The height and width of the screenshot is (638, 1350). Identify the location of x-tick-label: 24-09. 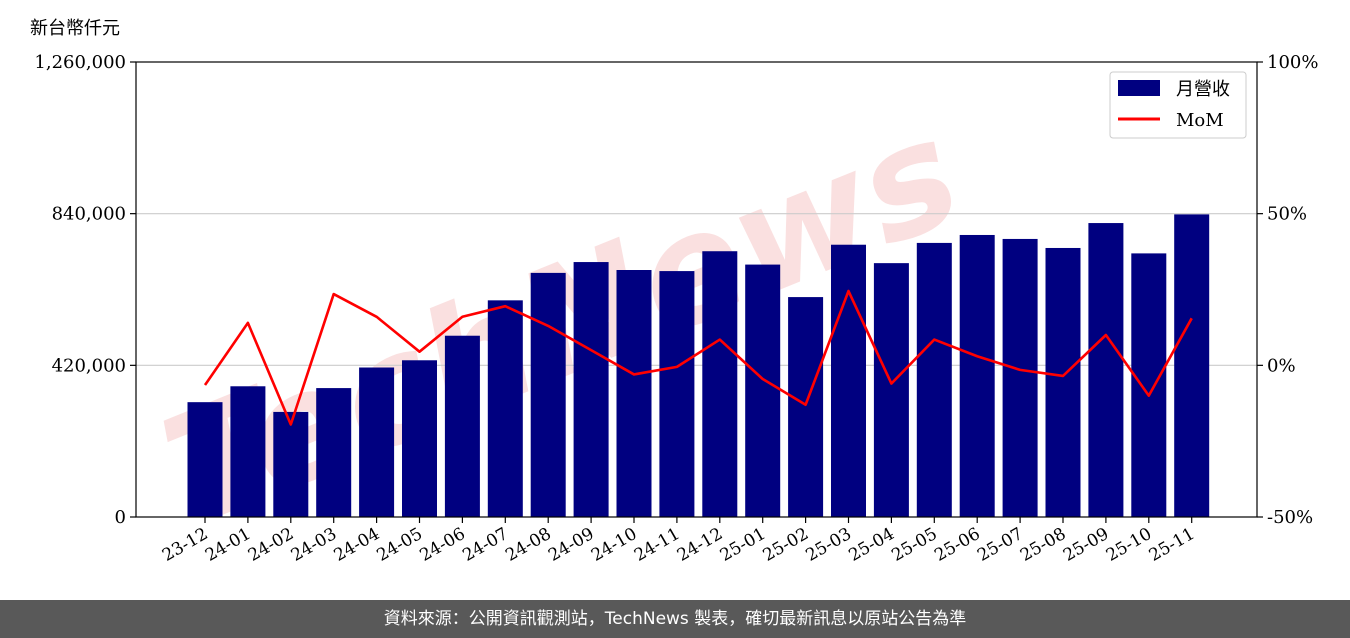
(571, 545).